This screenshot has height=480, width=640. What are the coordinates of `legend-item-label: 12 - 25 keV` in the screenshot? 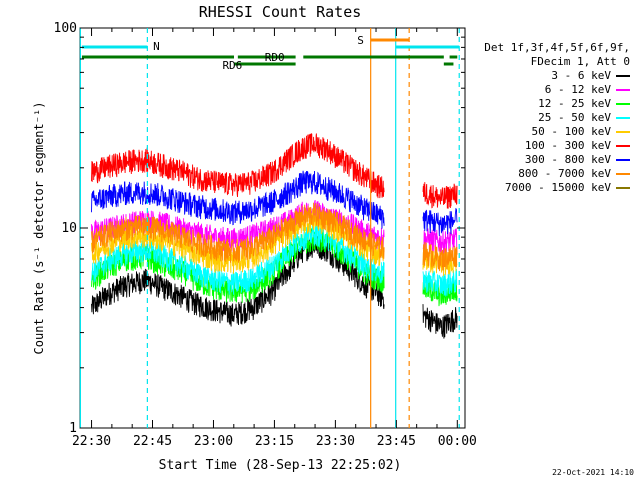 It's located at (574, 103).